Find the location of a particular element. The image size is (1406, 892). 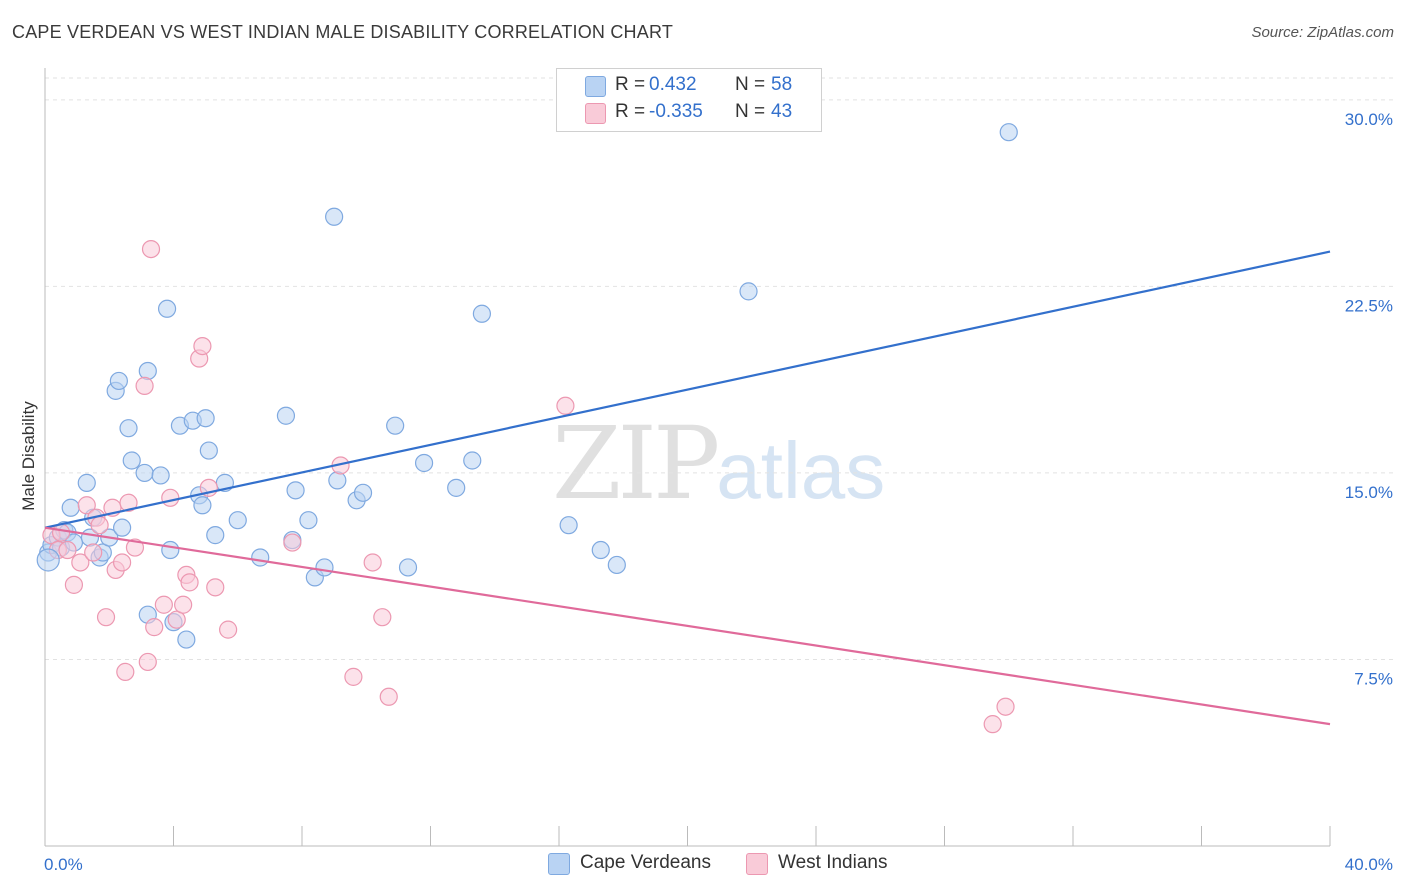

legend-label: West Indians is located at coordinates (833, 862).